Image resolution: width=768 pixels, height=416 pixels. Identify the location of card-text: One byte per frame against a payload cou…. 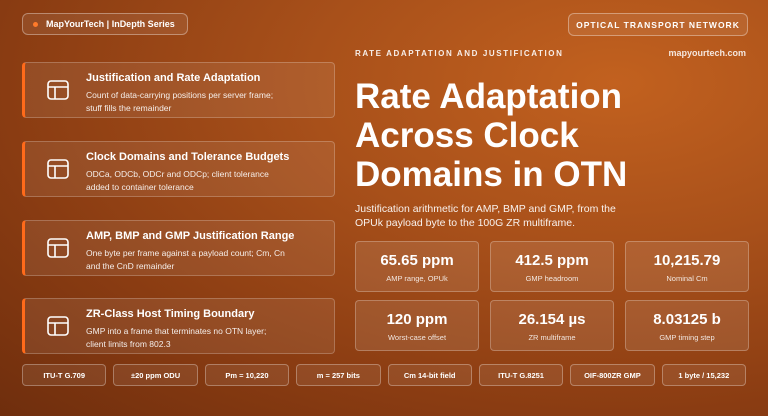
(185, 259).